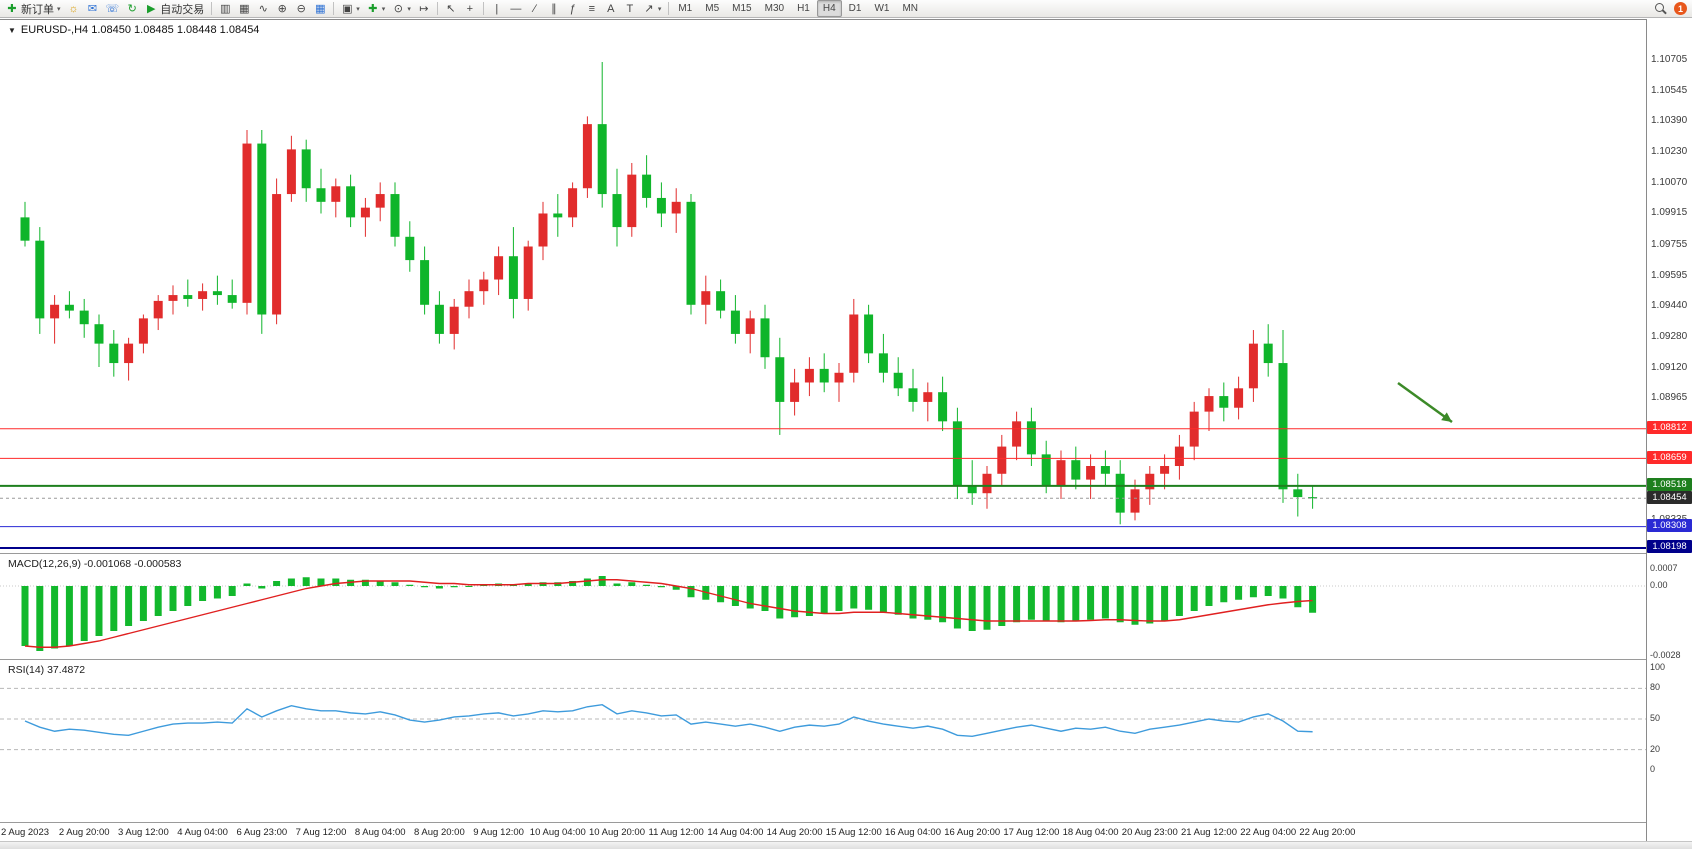  What do you see at coordinates (742, 8) in the screenshot?
I see `timeframe-m15: M15` at bounding box center [742, 8].